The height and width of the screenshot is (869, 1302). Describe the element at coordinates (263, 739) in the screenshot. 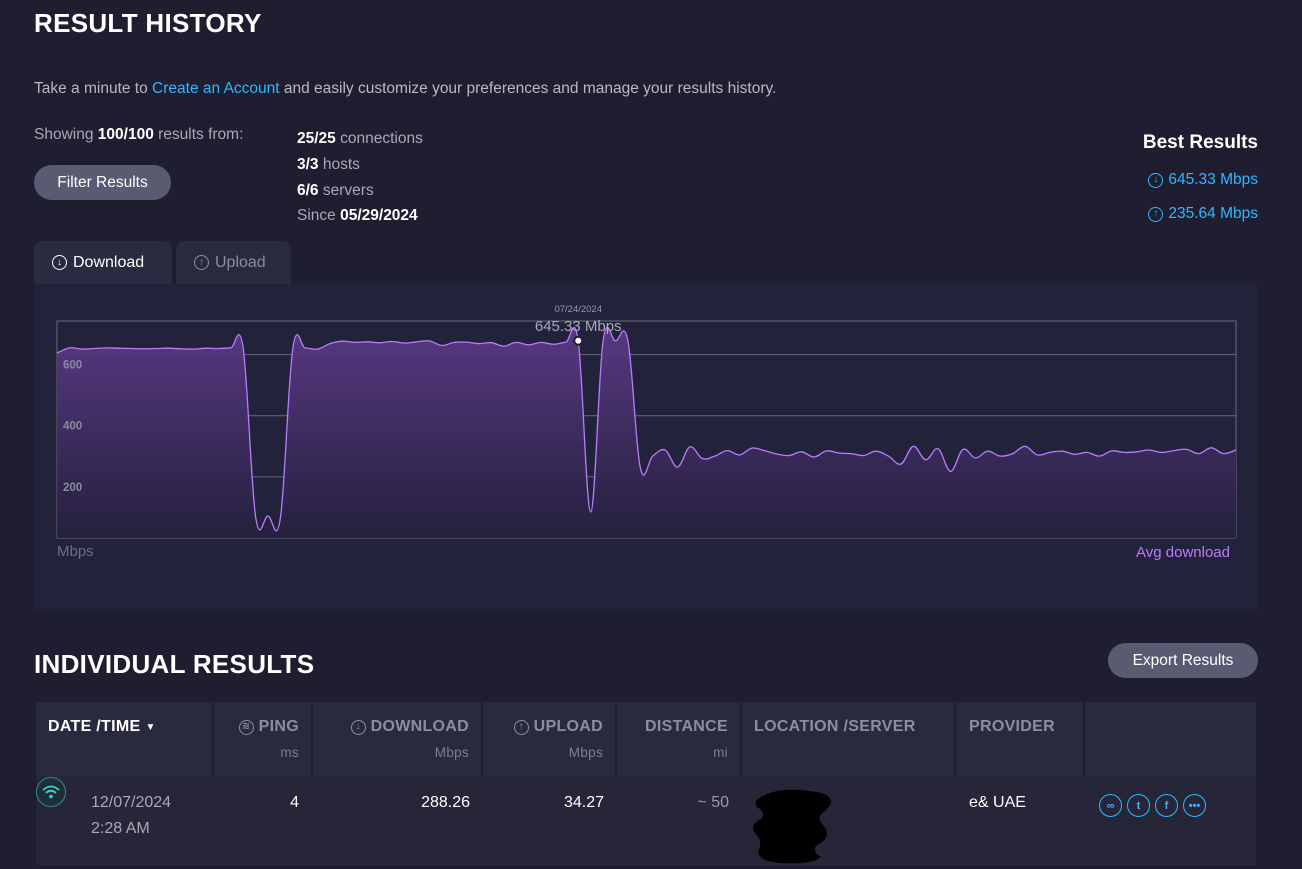

I see `column-ping: ≋ PING ms` at that location.